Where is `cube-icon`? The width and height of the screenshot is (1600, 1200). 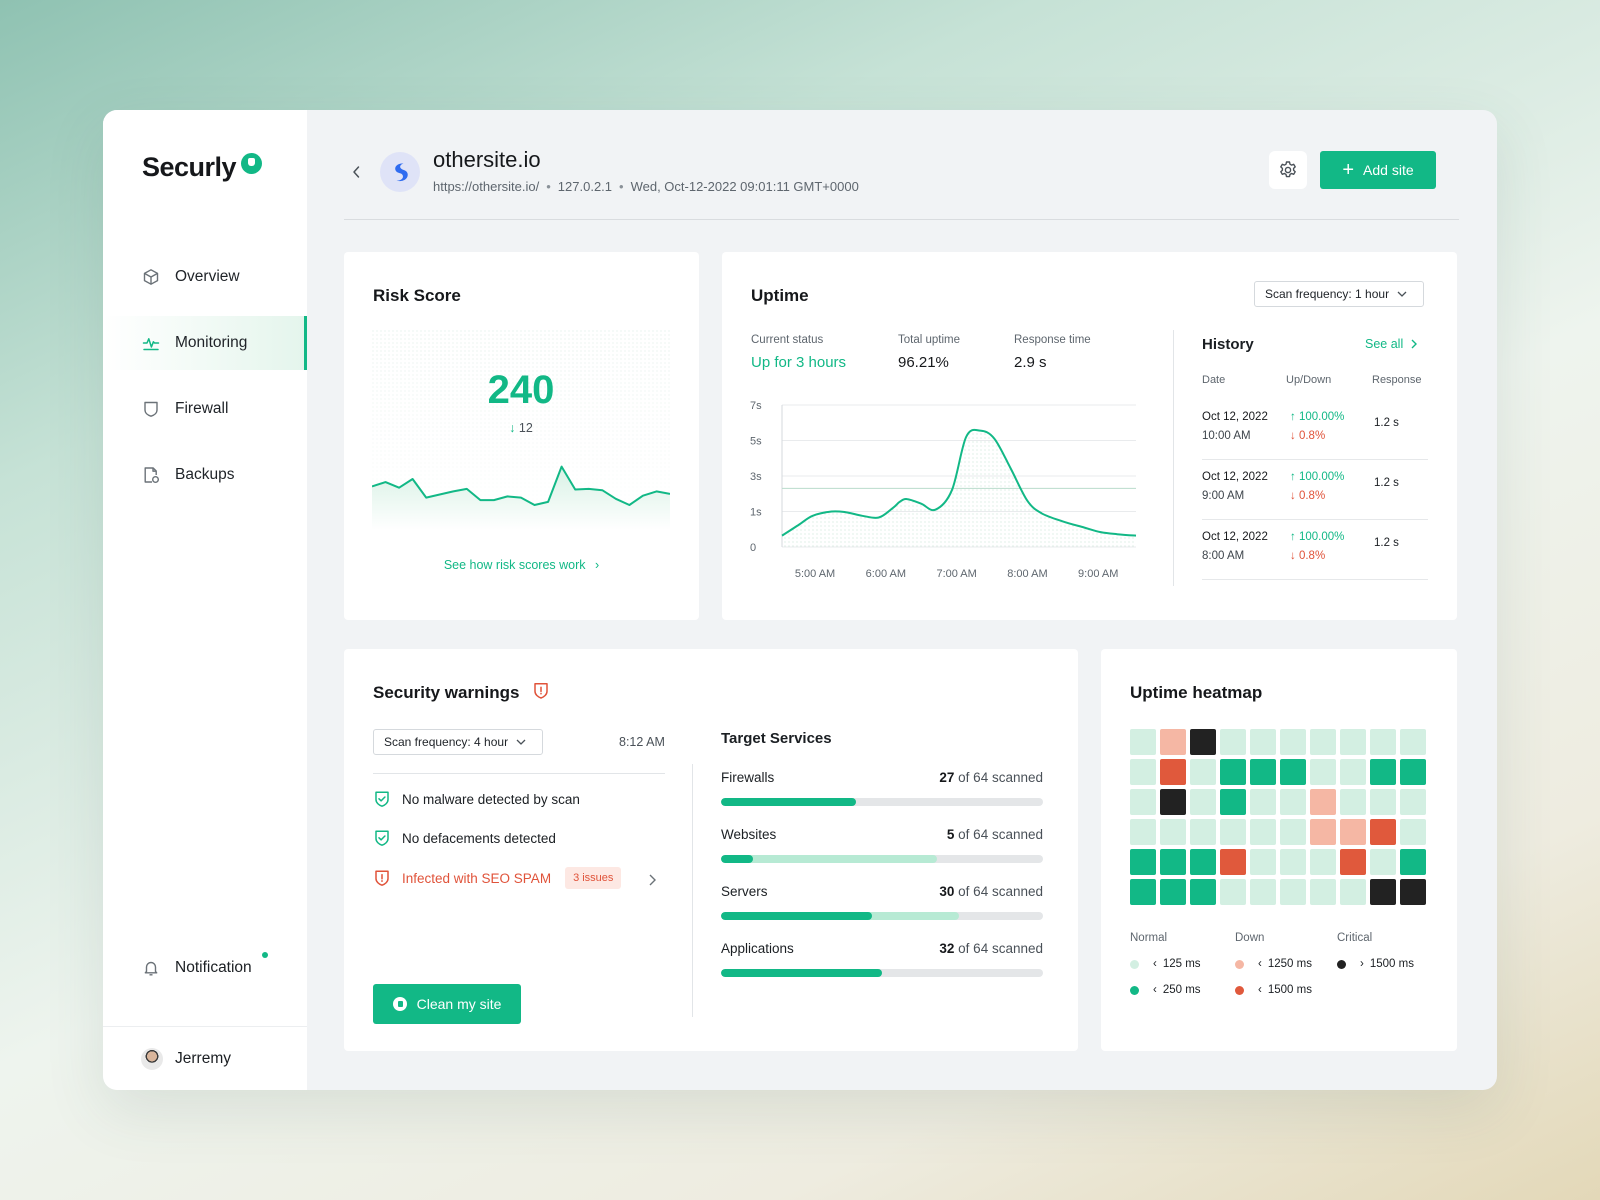
cube-icon is located at coordinates (151, 277).